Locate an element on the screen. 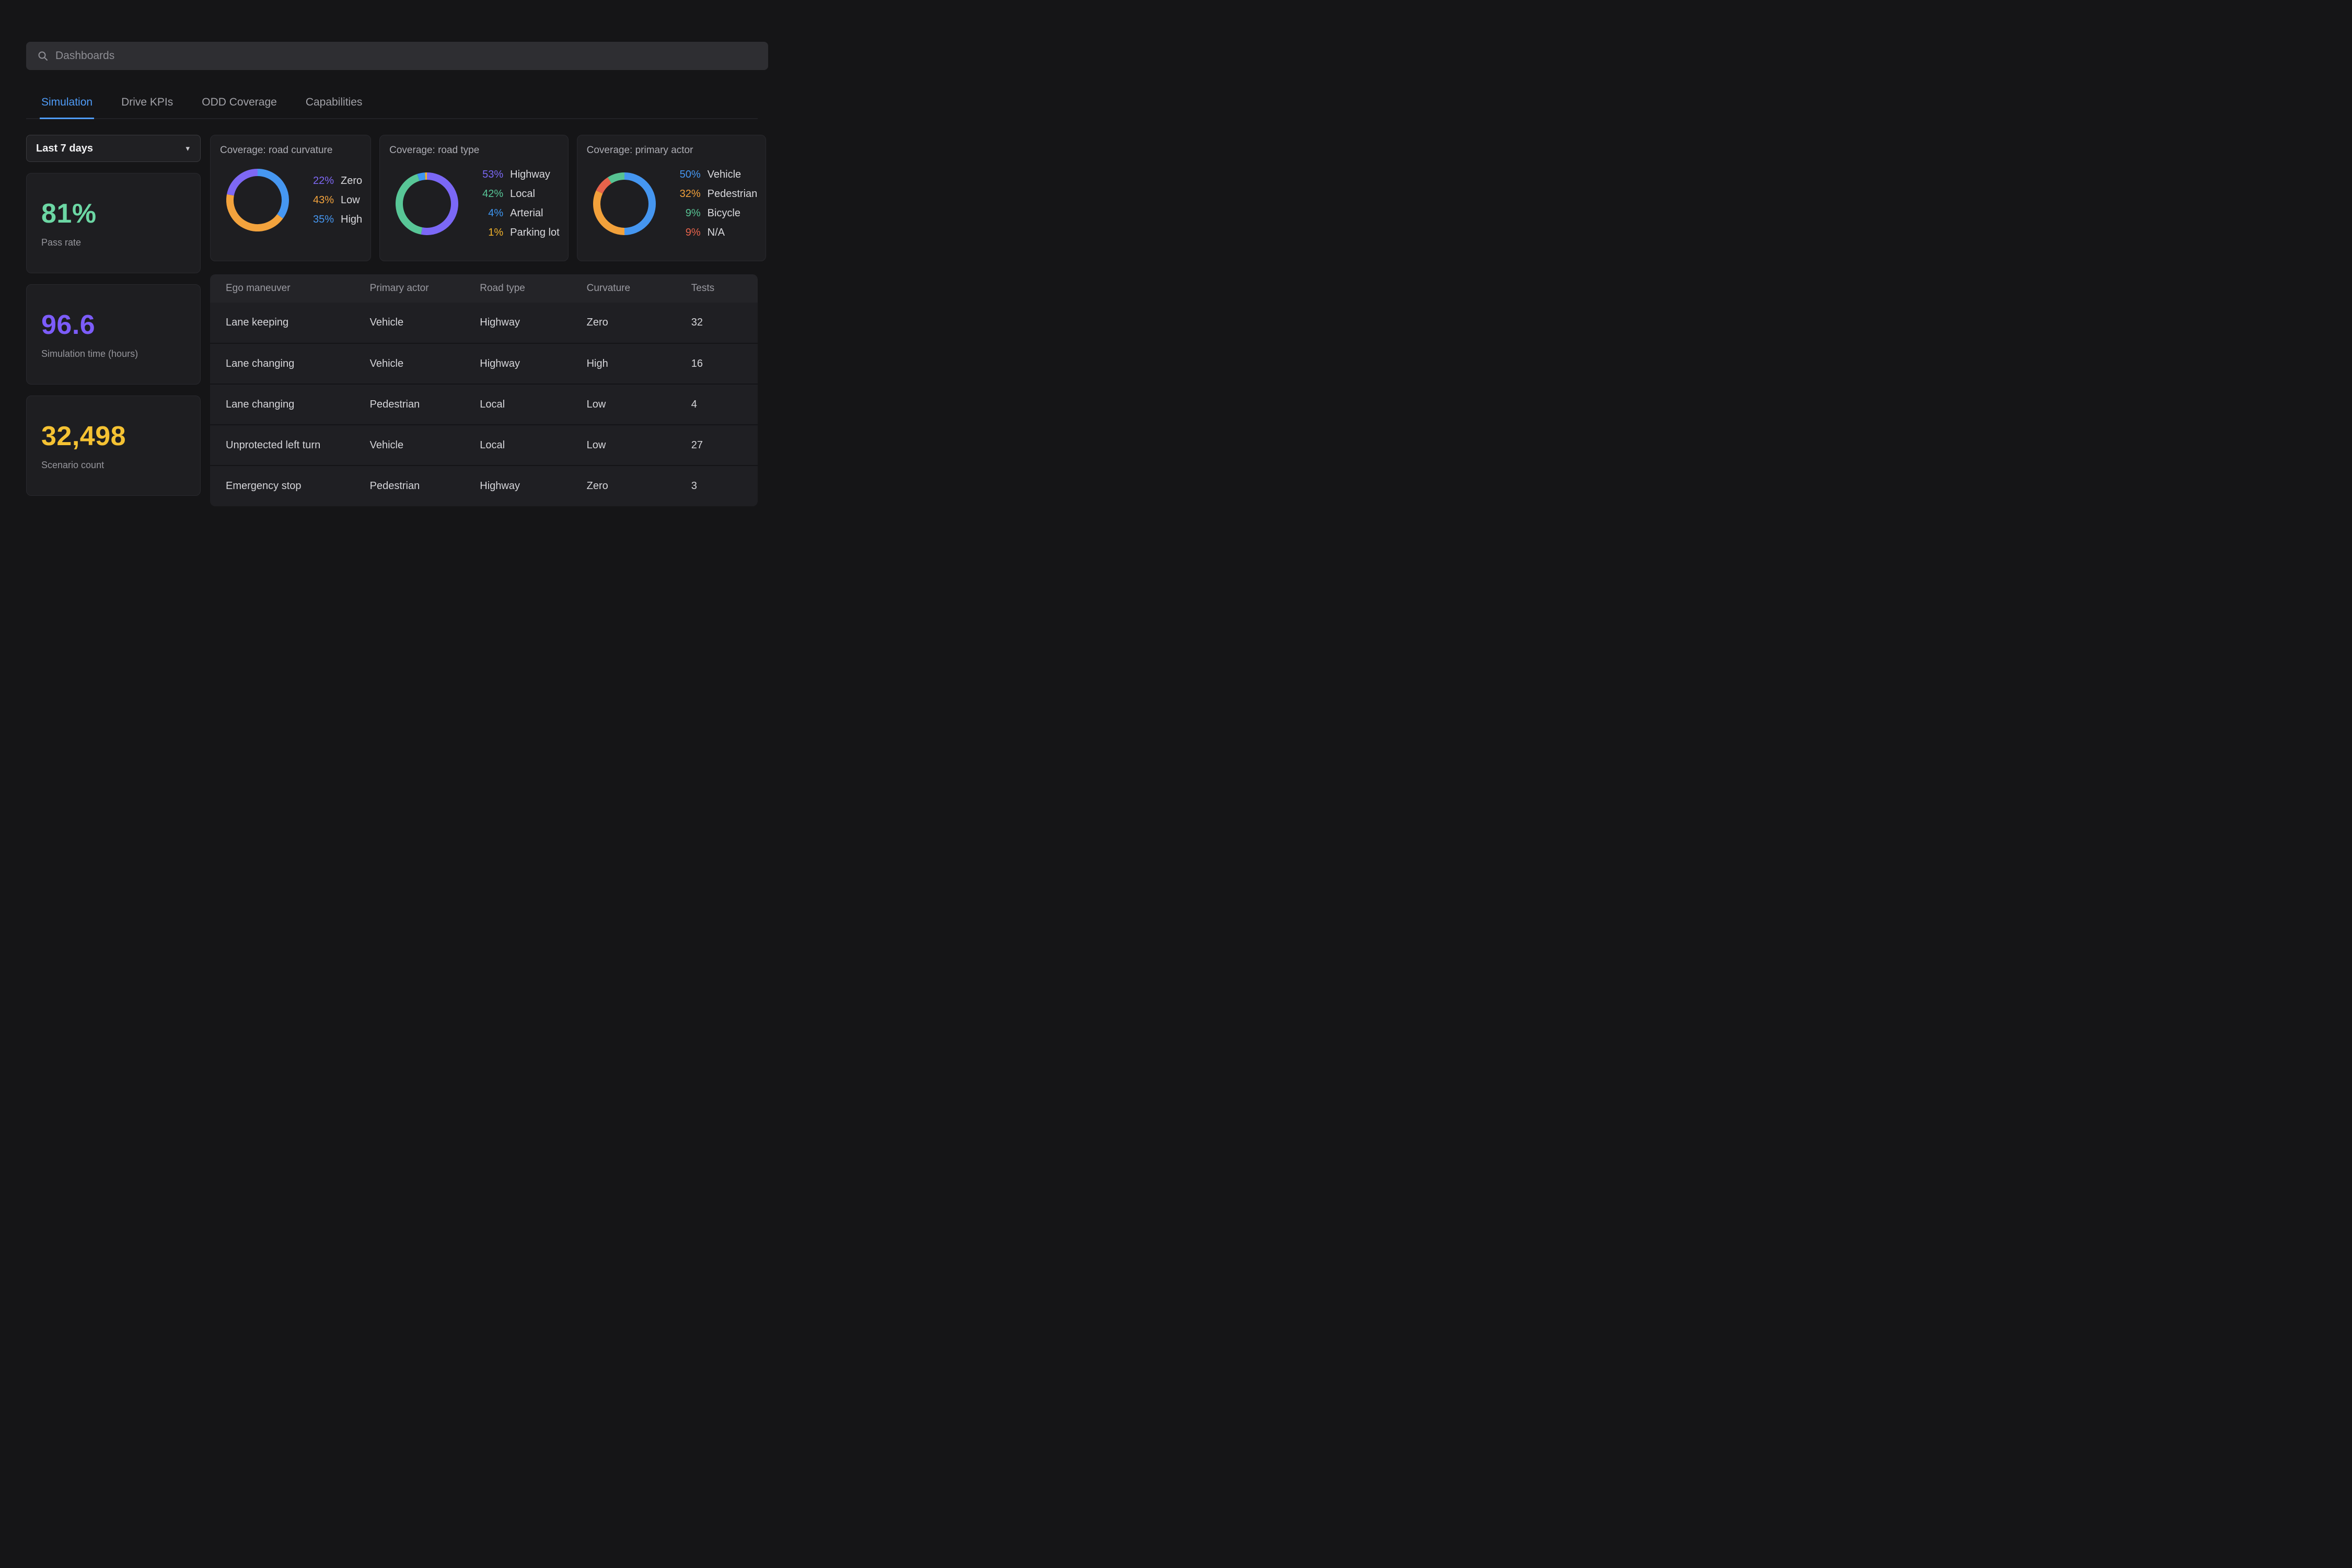 The width and height of the screenshot is (2352, 1568). kpi-label: Simulation time (hours) is located at coordinates (89, 354).